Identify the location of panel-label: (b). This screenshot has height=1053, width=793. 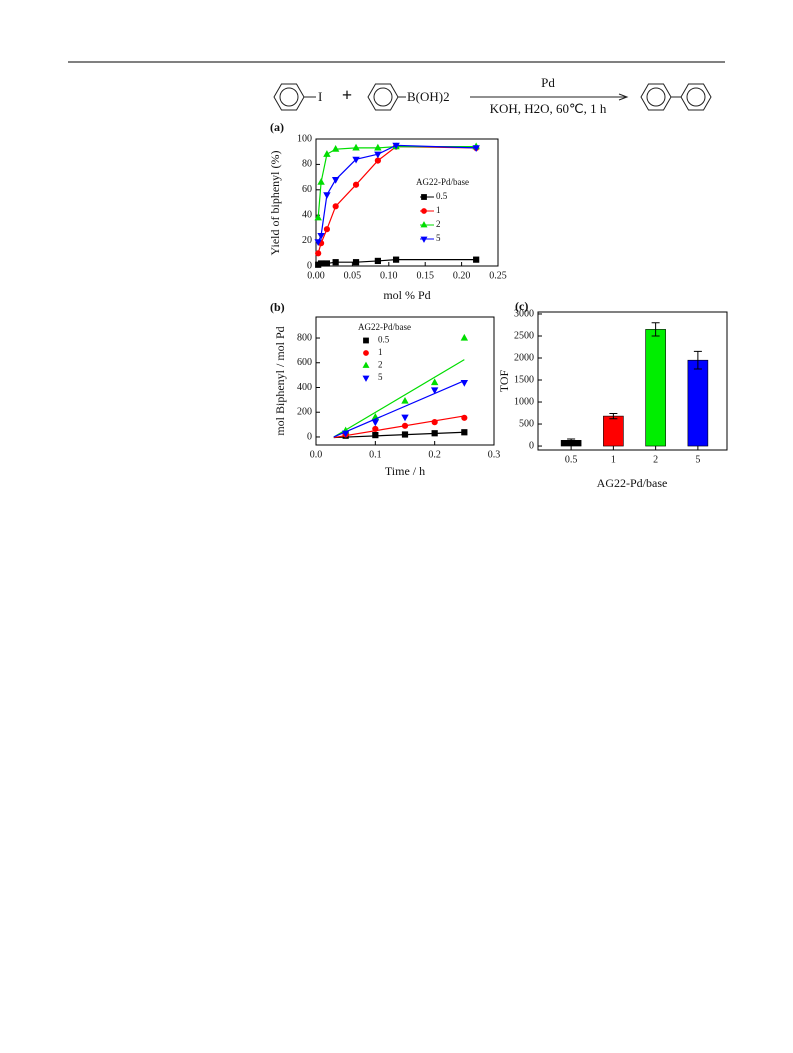
(277, 307).